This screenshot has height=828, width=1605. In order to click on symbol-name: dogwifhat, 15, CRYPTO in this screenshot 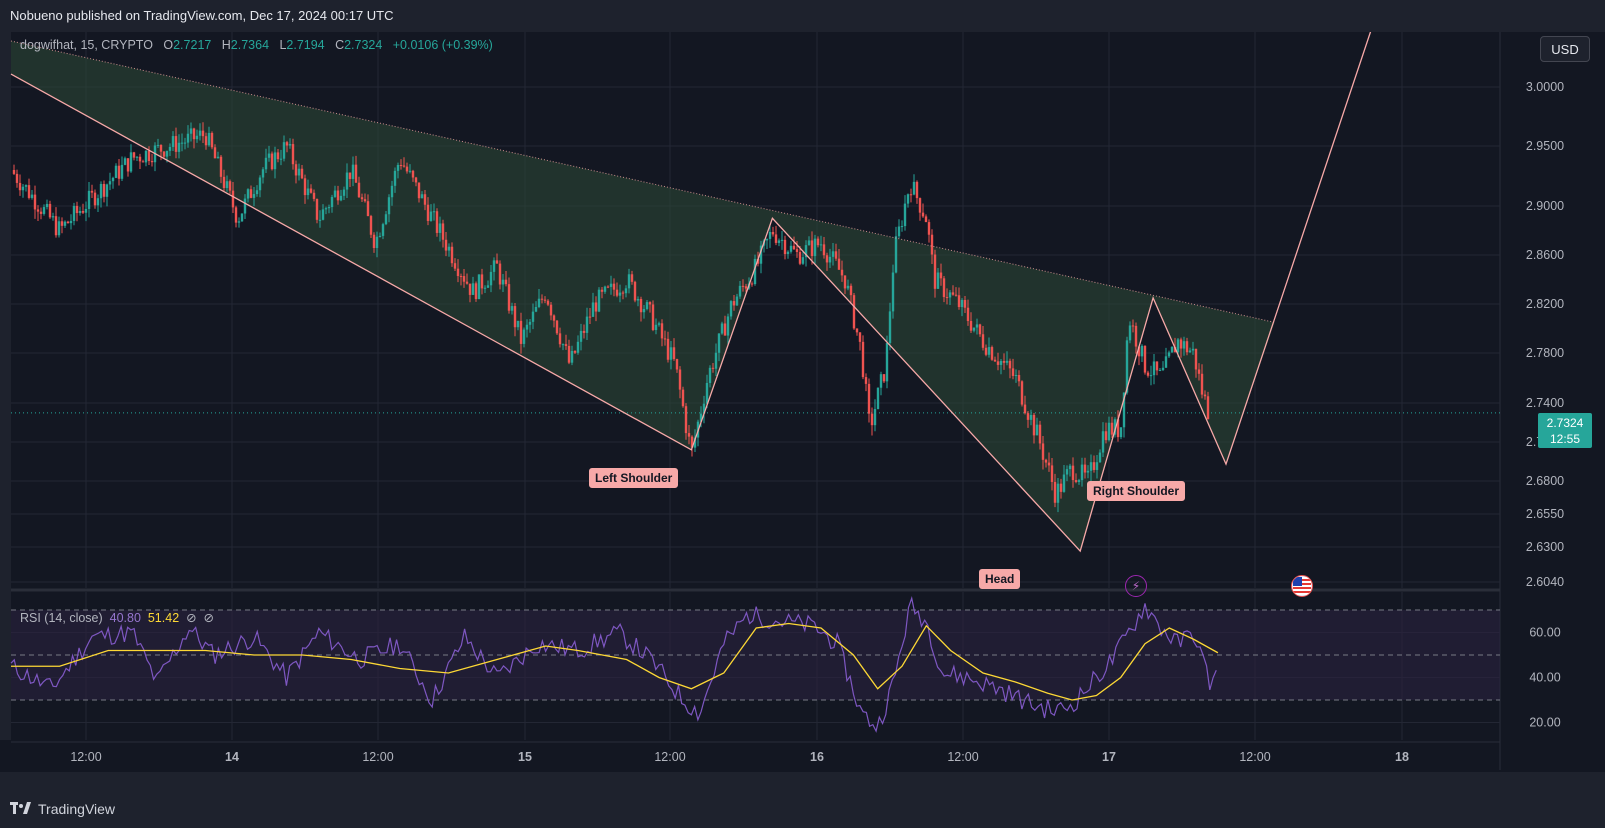, I will do `click(86, 45)`.